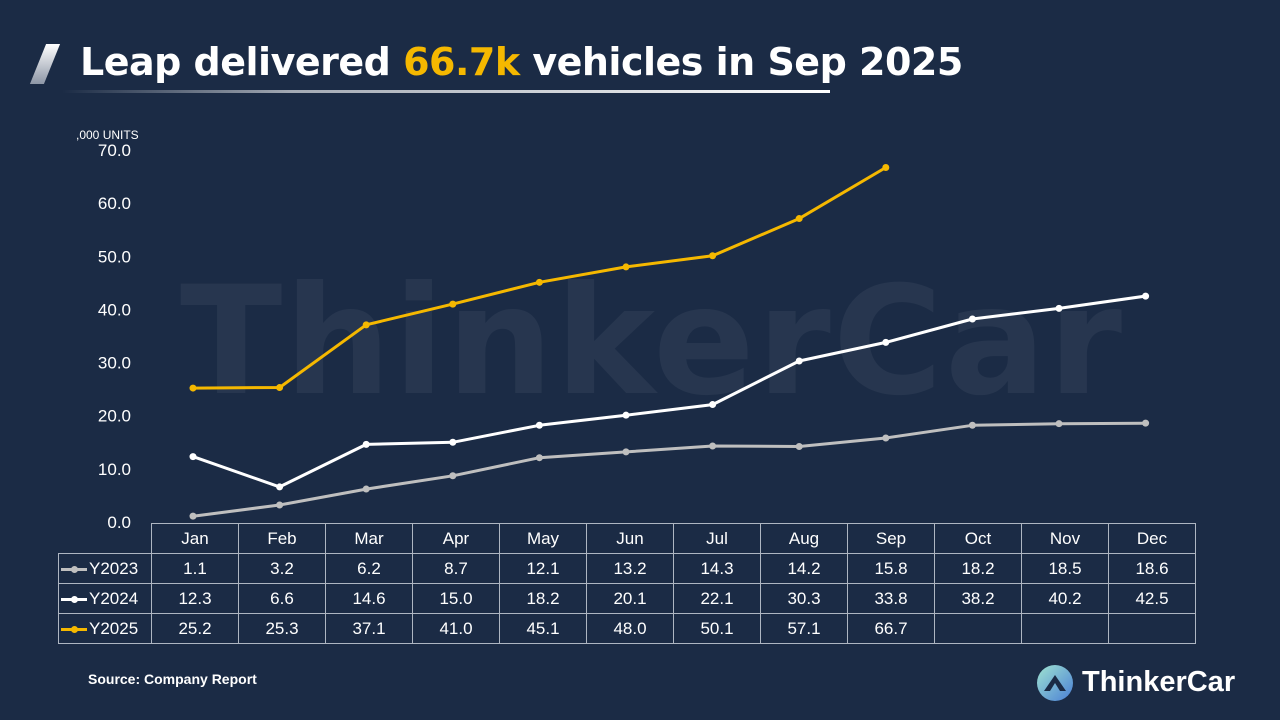 This screenshot has height=720, width=1280. Describe the element at coordinates (804, 538) in the screenshot. I see `x-tick-label: Aug` at that location.